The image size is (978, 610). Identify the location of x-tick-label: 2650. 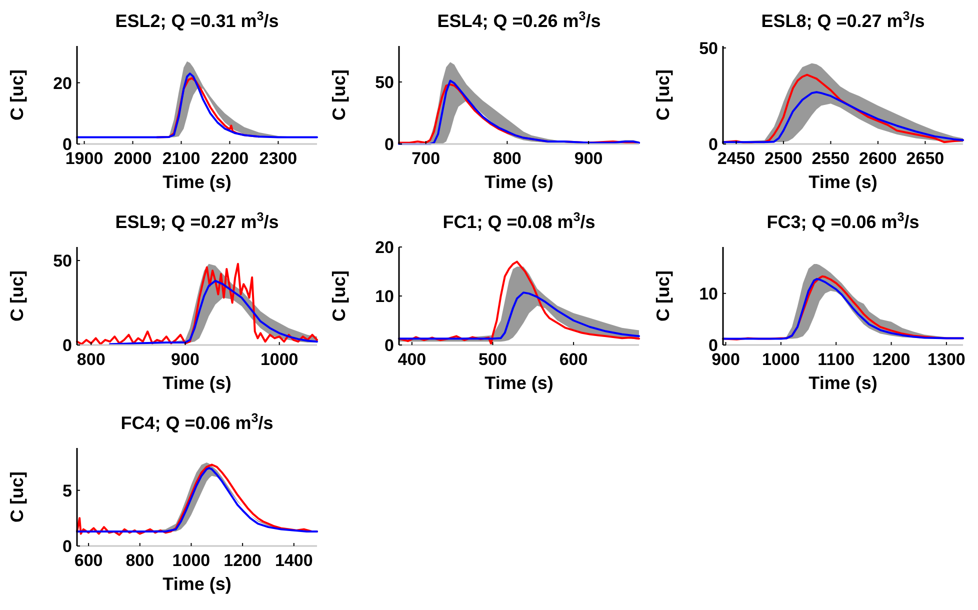
(925, 158).